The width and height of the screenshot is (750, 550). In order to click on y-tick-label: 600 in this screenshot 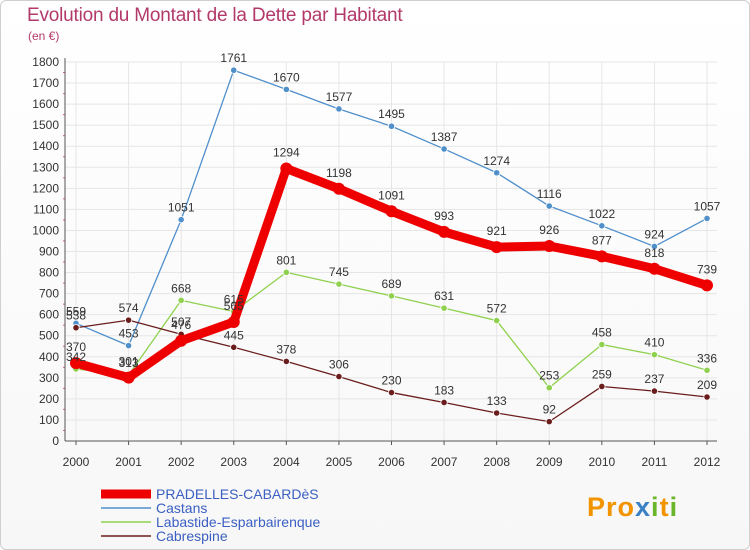, I will do `click(49, 315)`.